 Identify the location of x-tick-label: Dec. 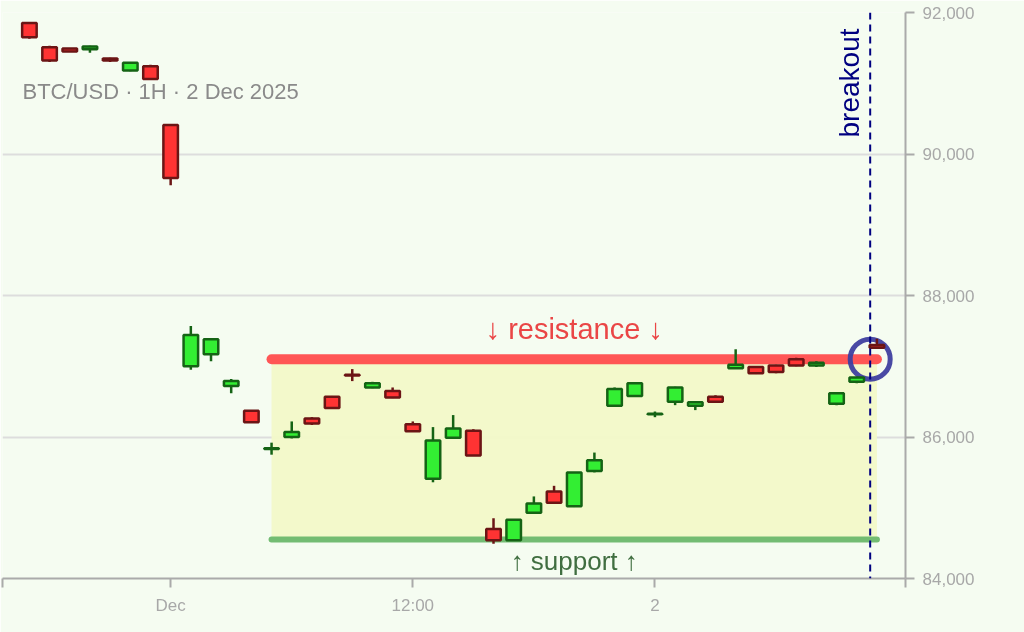
(171, 605).